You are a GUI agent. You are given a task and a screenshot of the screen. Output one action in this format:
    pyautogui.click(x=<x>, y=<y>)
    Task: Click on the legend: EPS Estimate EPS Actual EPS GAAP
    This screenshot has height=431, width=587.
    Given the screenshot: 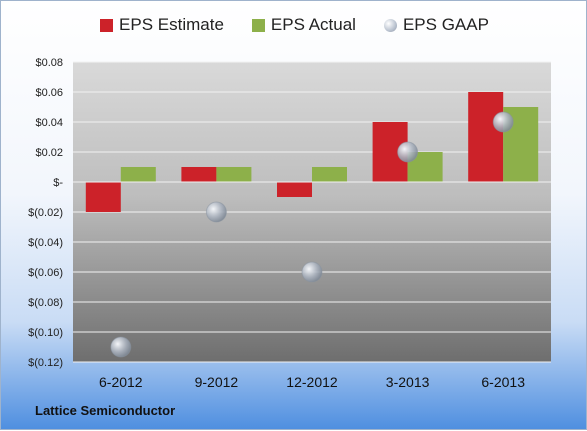 What is the action you would take?
    pyautogui.click(x=294, y=25)
    